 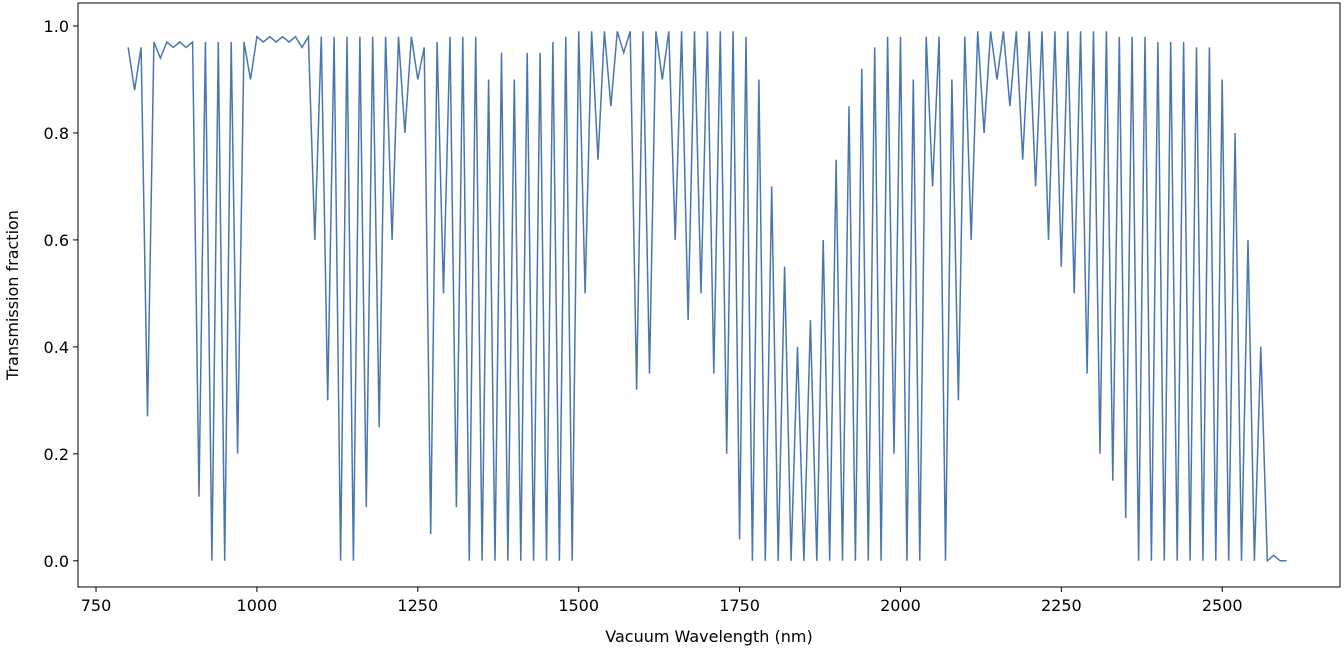 What do you see at coordinates (56, 133) in the screenshot?
I see `y-tick-label: 0.8` at bounding box center [56, 133].